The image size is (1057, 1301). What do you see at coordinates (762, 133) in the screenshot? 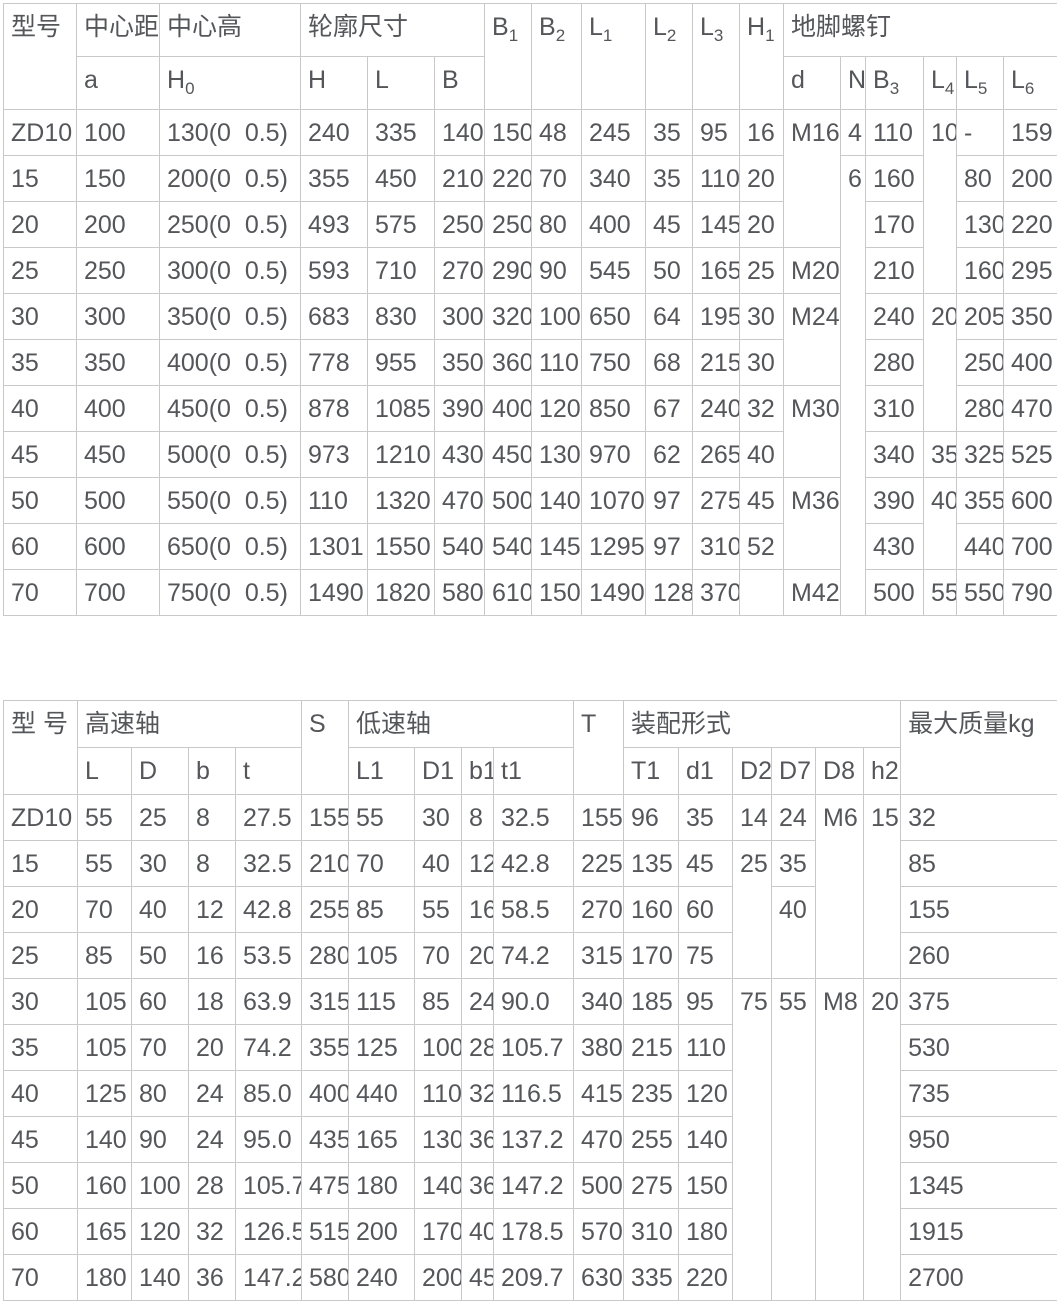
I see `data-cell: 16` at bounding box center [762, 133].